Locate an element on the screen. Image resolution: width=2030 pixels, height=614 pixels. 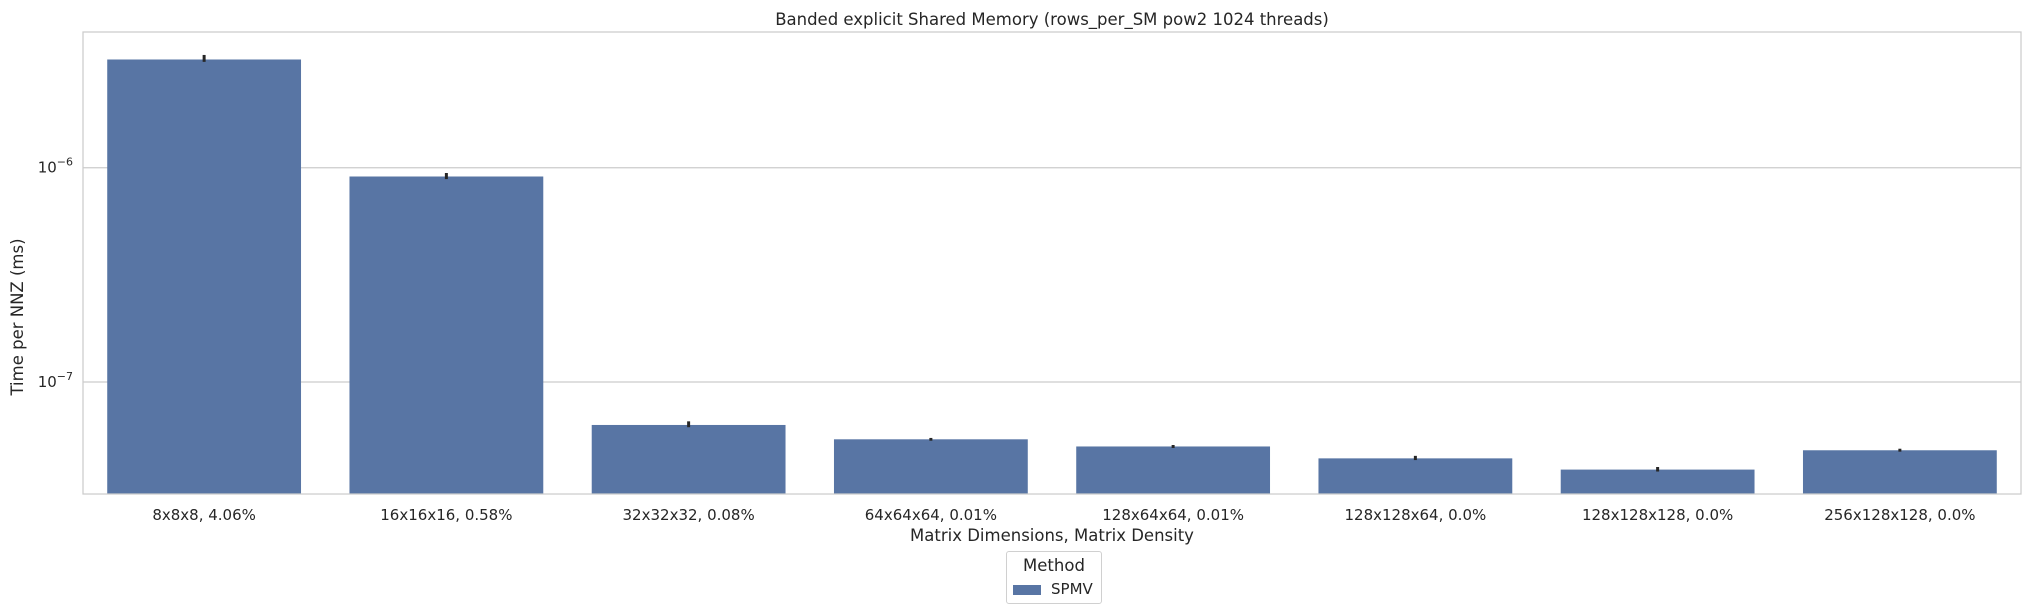
legend-label-spmv: SPMV is located at coordinates (1072, 589).